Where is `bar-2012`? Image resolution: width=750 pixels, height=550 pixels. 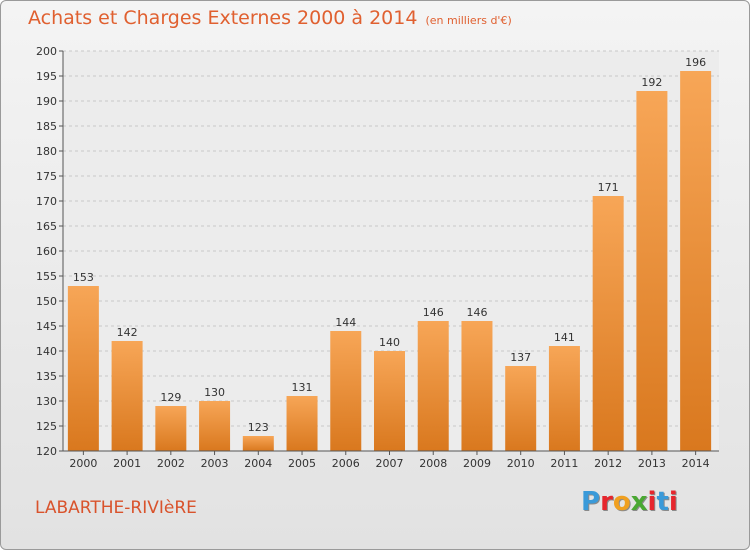 bar-2012 is located at coordinates (608, 323).